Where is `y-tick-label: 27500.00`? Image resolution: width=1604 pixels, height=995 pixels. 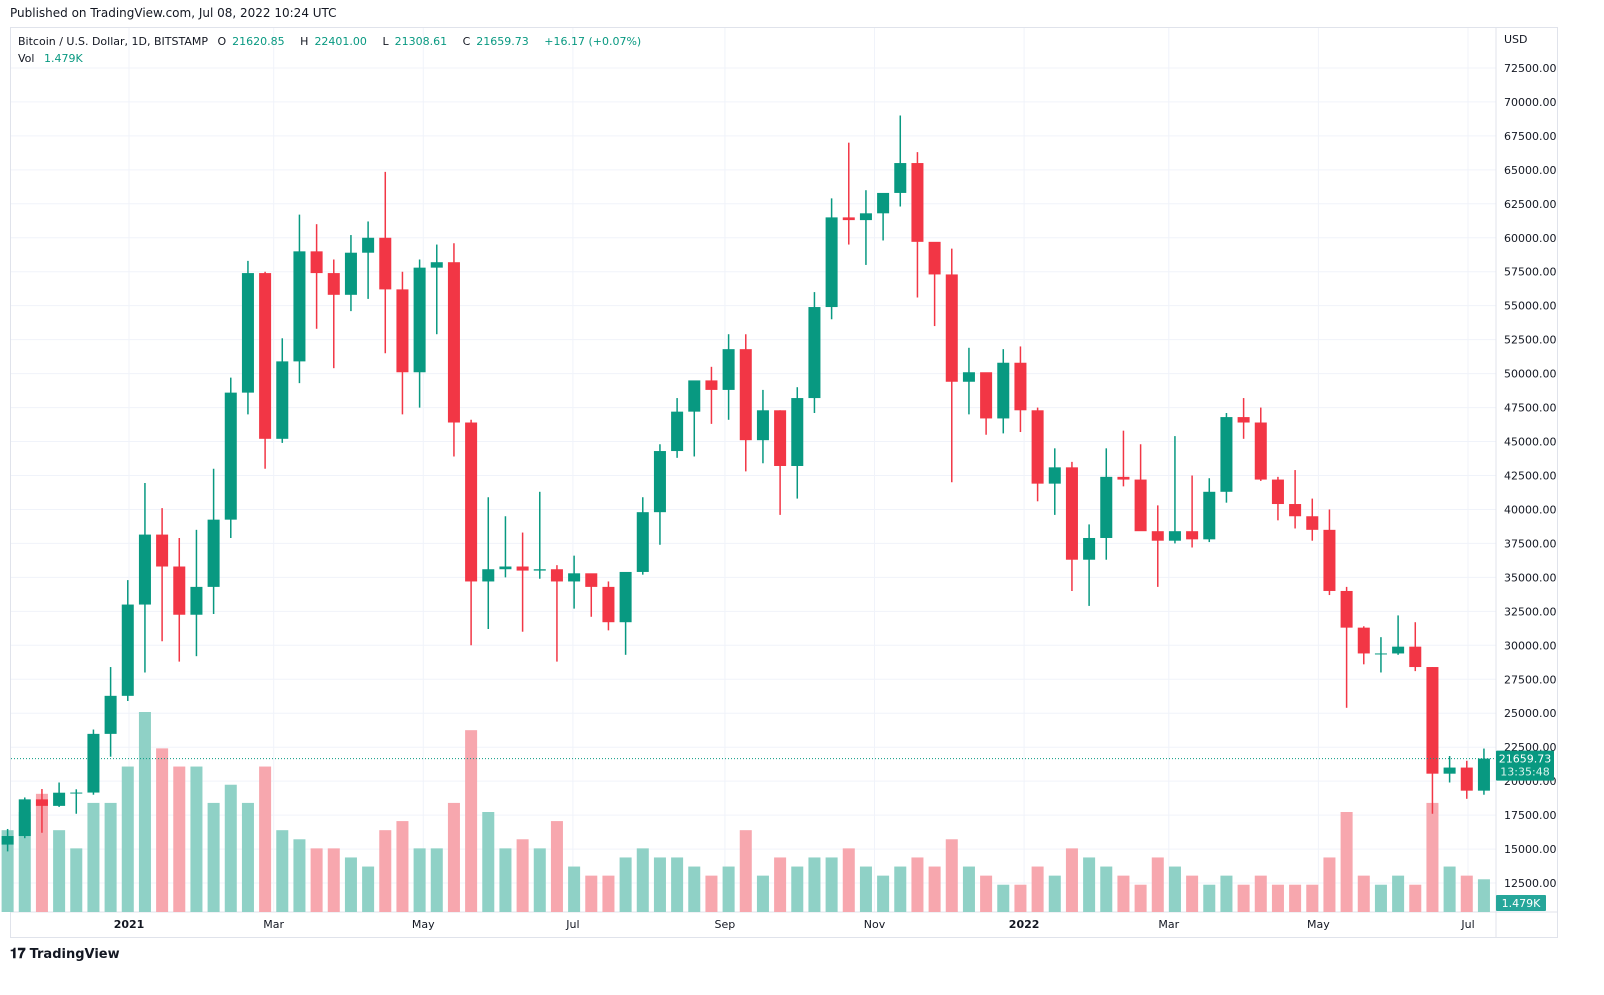
y-tick-label: 27500.00 is located at coordinates (1530, 679).